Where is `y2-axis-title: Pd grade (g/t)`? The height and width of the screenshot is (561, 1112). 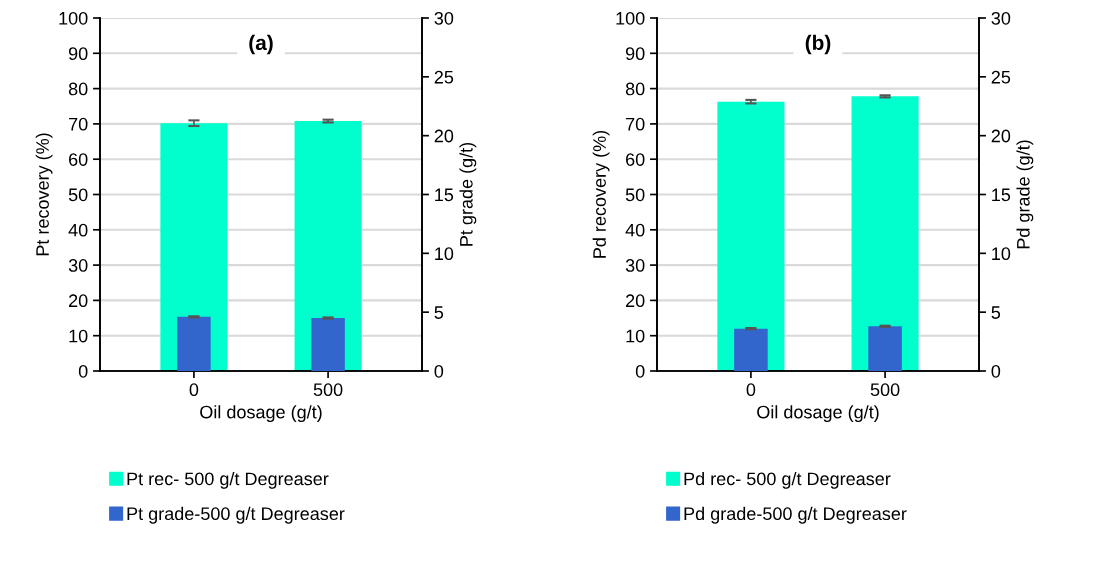
y2-axis-title: Pd grade (g/t) is located at coordinates (1025, 194).